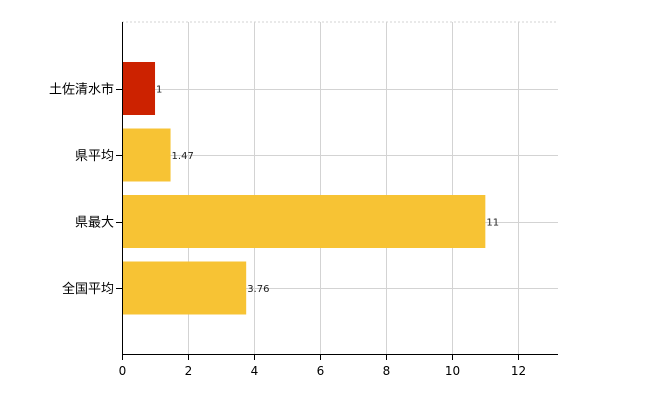  I want to click on x-tick-label: 6, so click(321, 371).